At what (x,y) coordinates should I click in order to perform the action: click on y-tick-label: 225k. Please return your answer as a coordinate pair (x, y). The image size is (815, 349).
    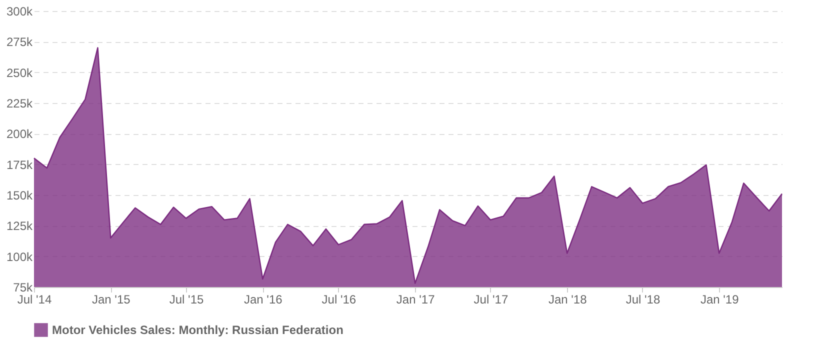
    Looking at the image, I should click on (20, 103).